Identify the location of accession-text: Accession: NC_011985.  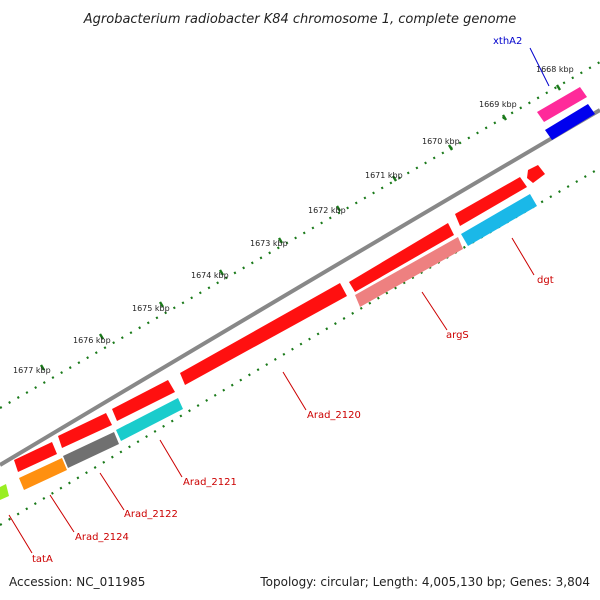
(77, 582).